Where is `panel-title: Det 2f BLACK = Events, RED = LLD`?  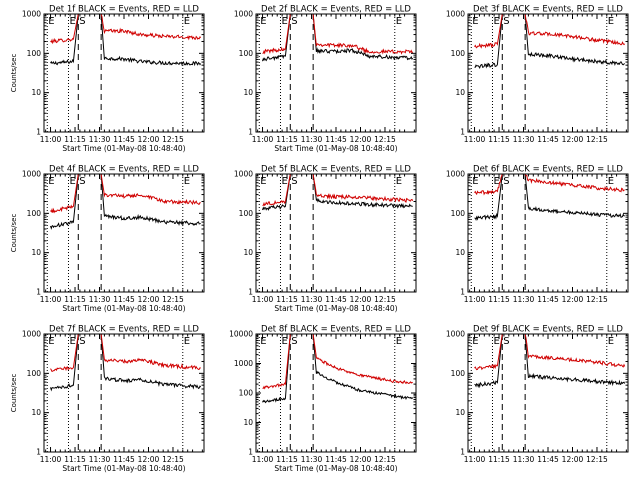
panel-title: Det 2f BLACK = Events, RED = LLD is located at coordinates (336, 10).